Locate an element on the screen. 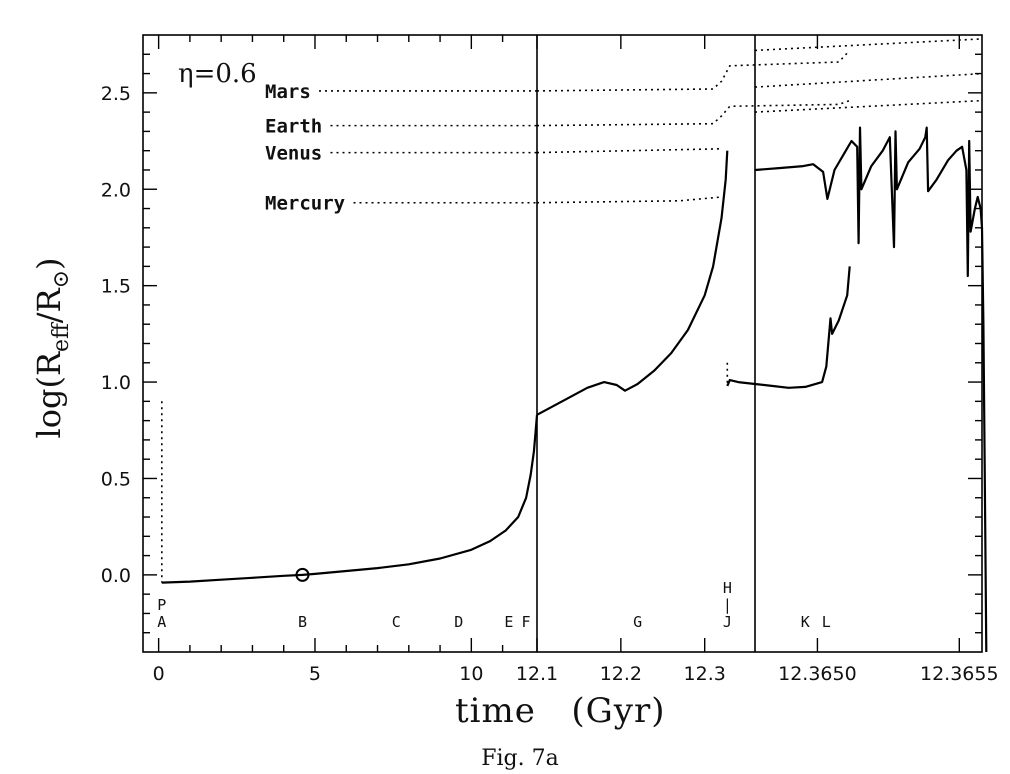  planet-label-mercury: Mercury is located at coordinates (305, 204).